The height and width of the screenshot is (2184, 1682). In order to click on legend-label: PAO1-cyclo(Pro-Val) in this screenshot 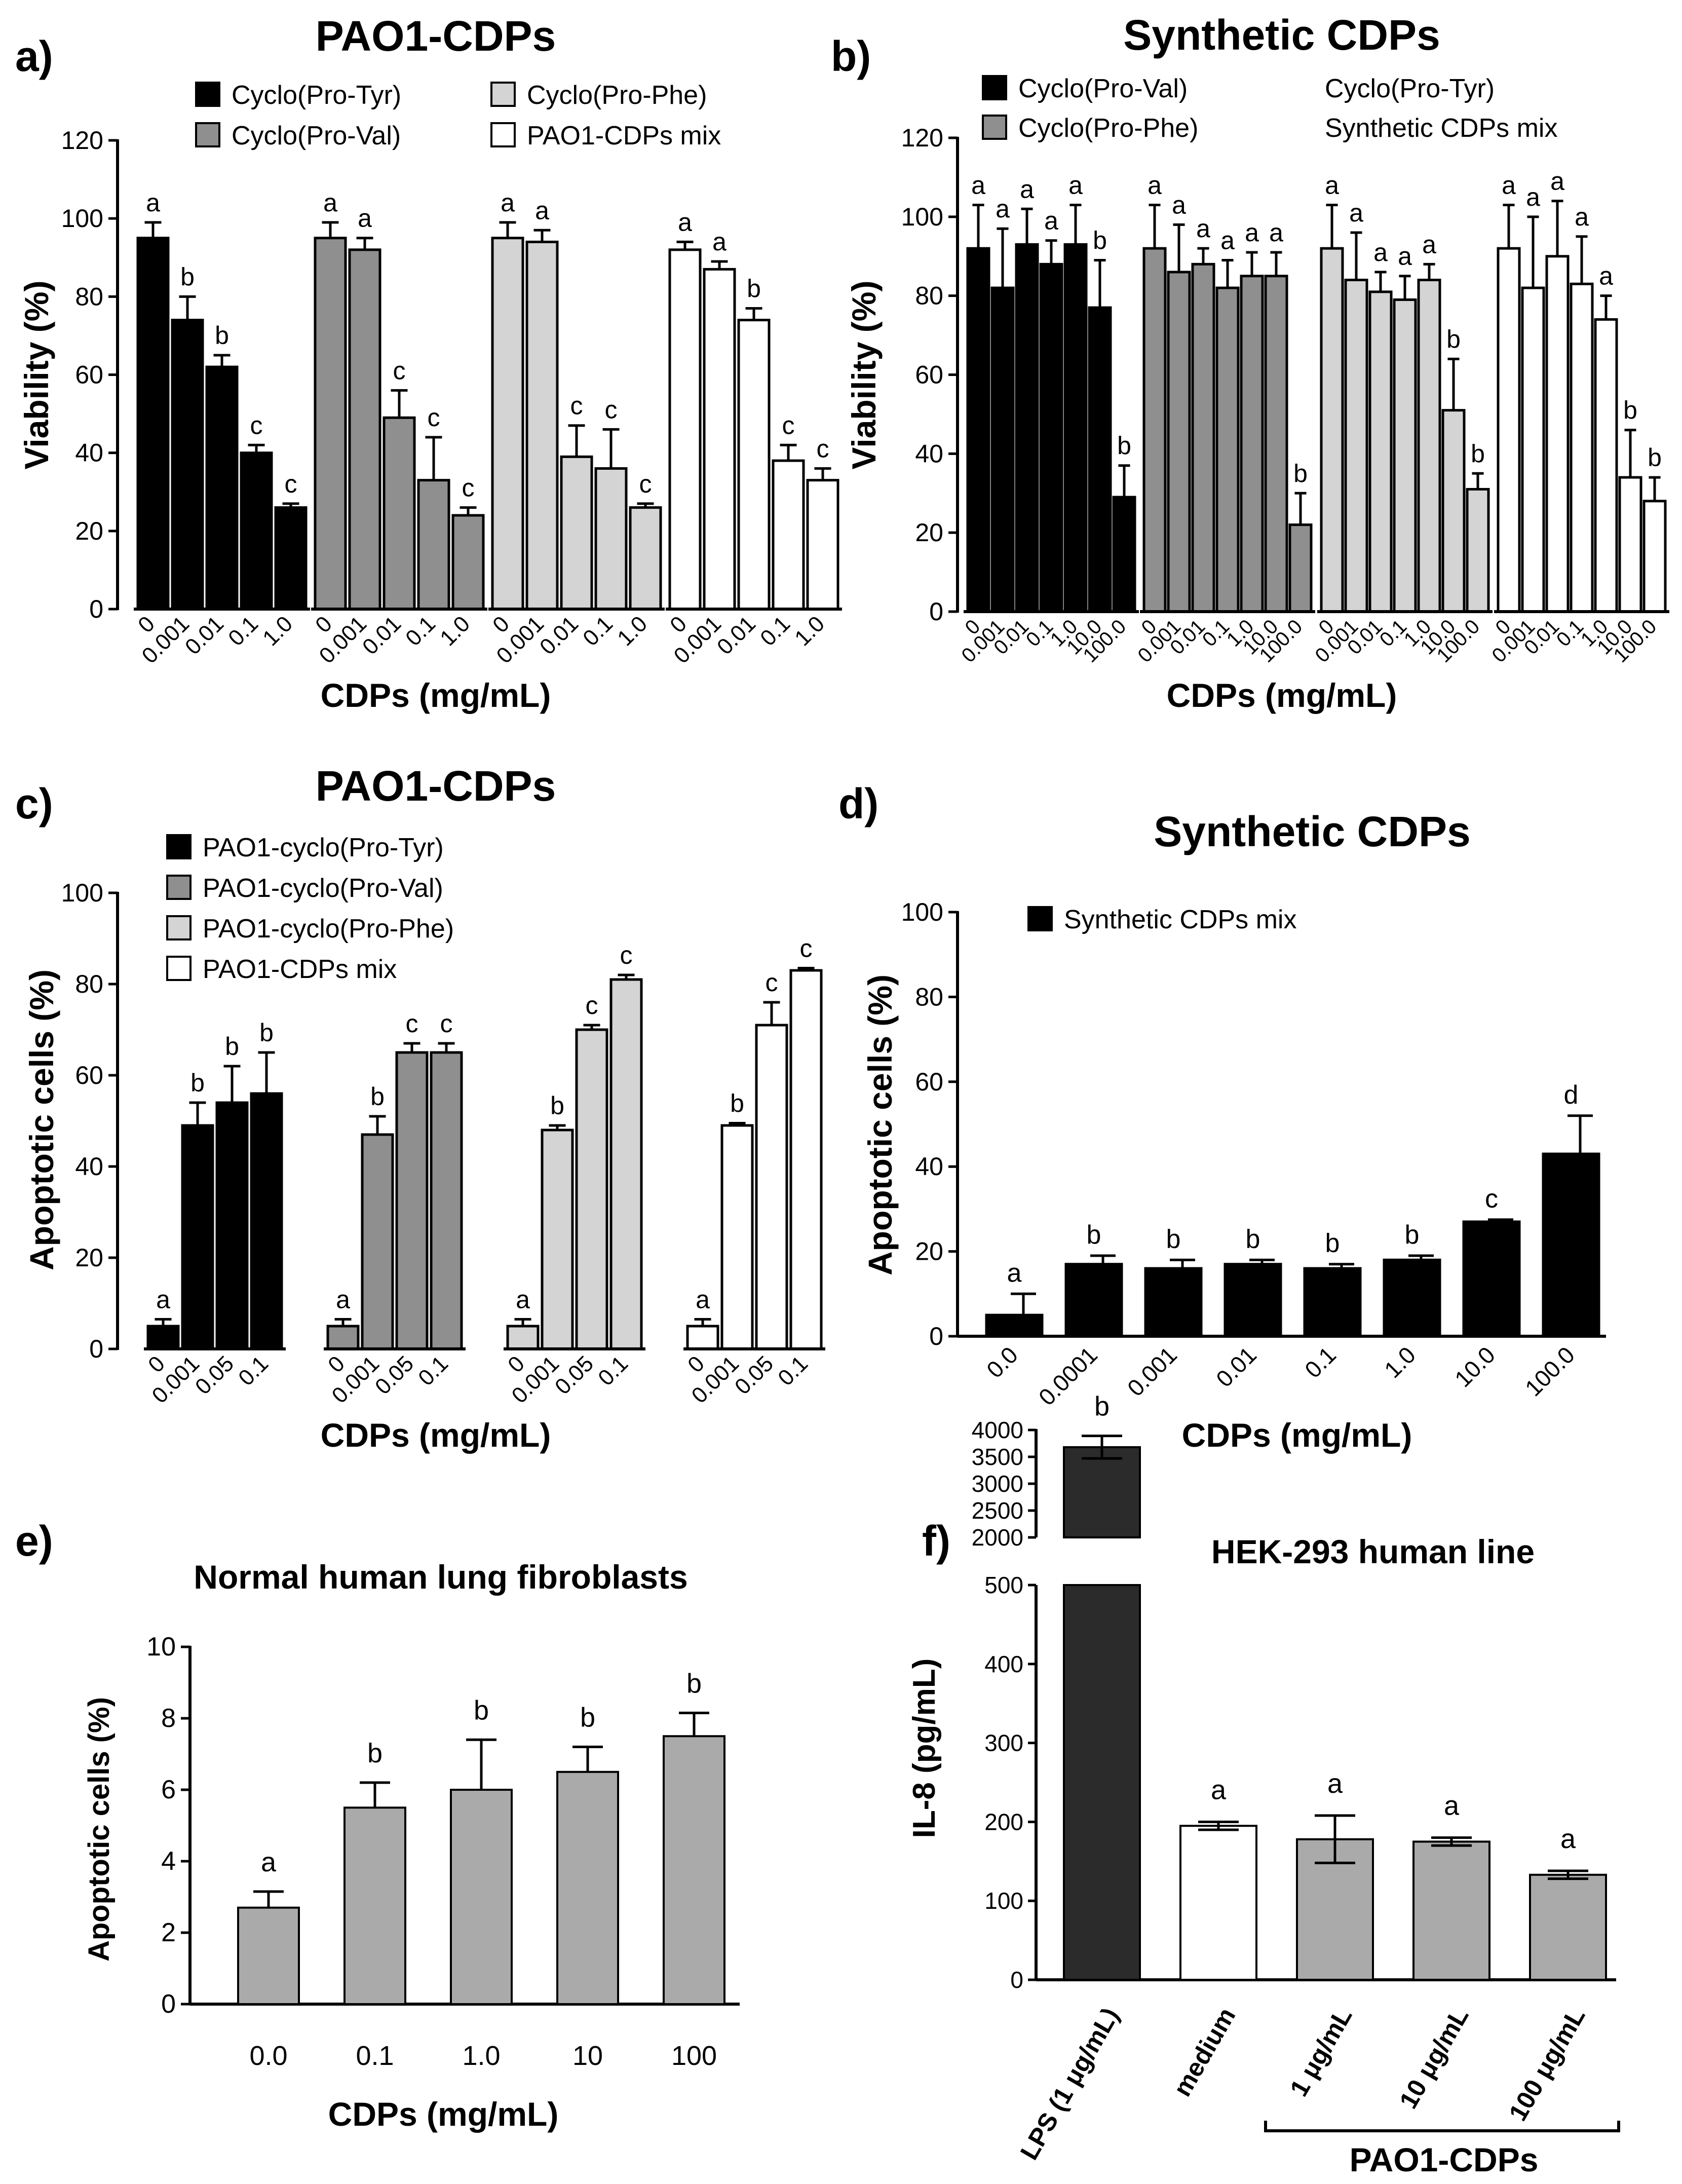, I will do `click(323, 888)`.